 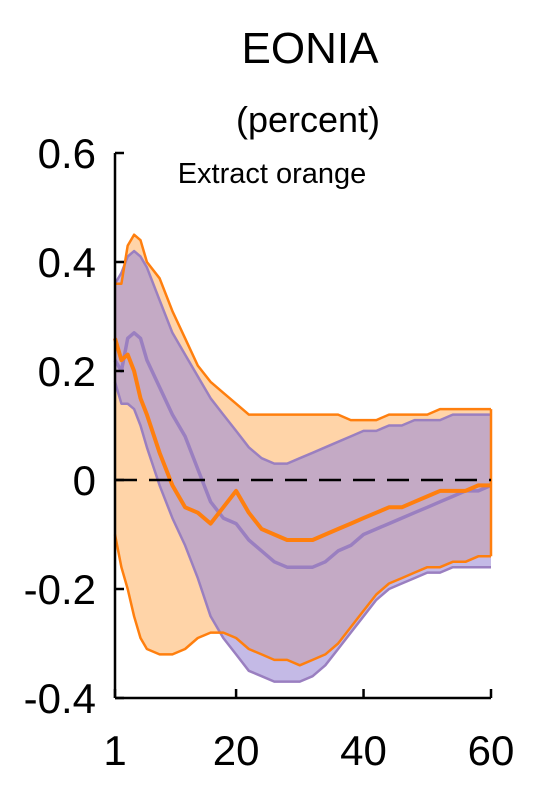 What do you see at coordinates (67, 371) in the screenshot?
I see `y-tick-label: 0.2` at bounding box center [67, 371].